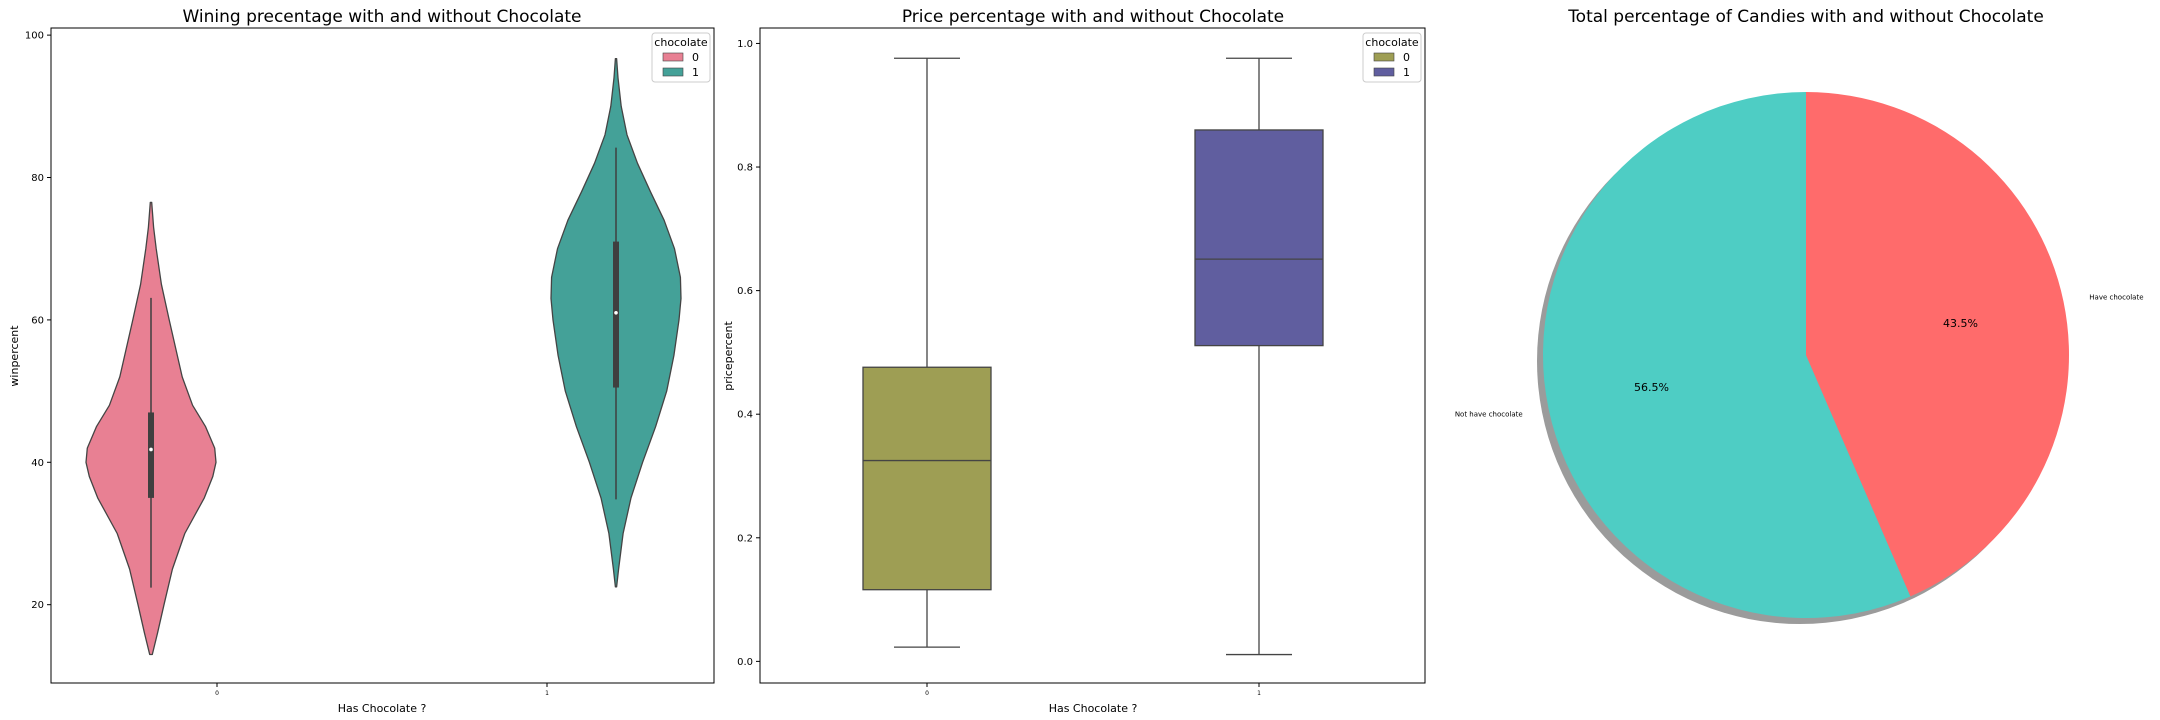  Describe the element at coordinates (728, 356) in the screenshot. I see `y-axis-label: pricepercent` at that location.